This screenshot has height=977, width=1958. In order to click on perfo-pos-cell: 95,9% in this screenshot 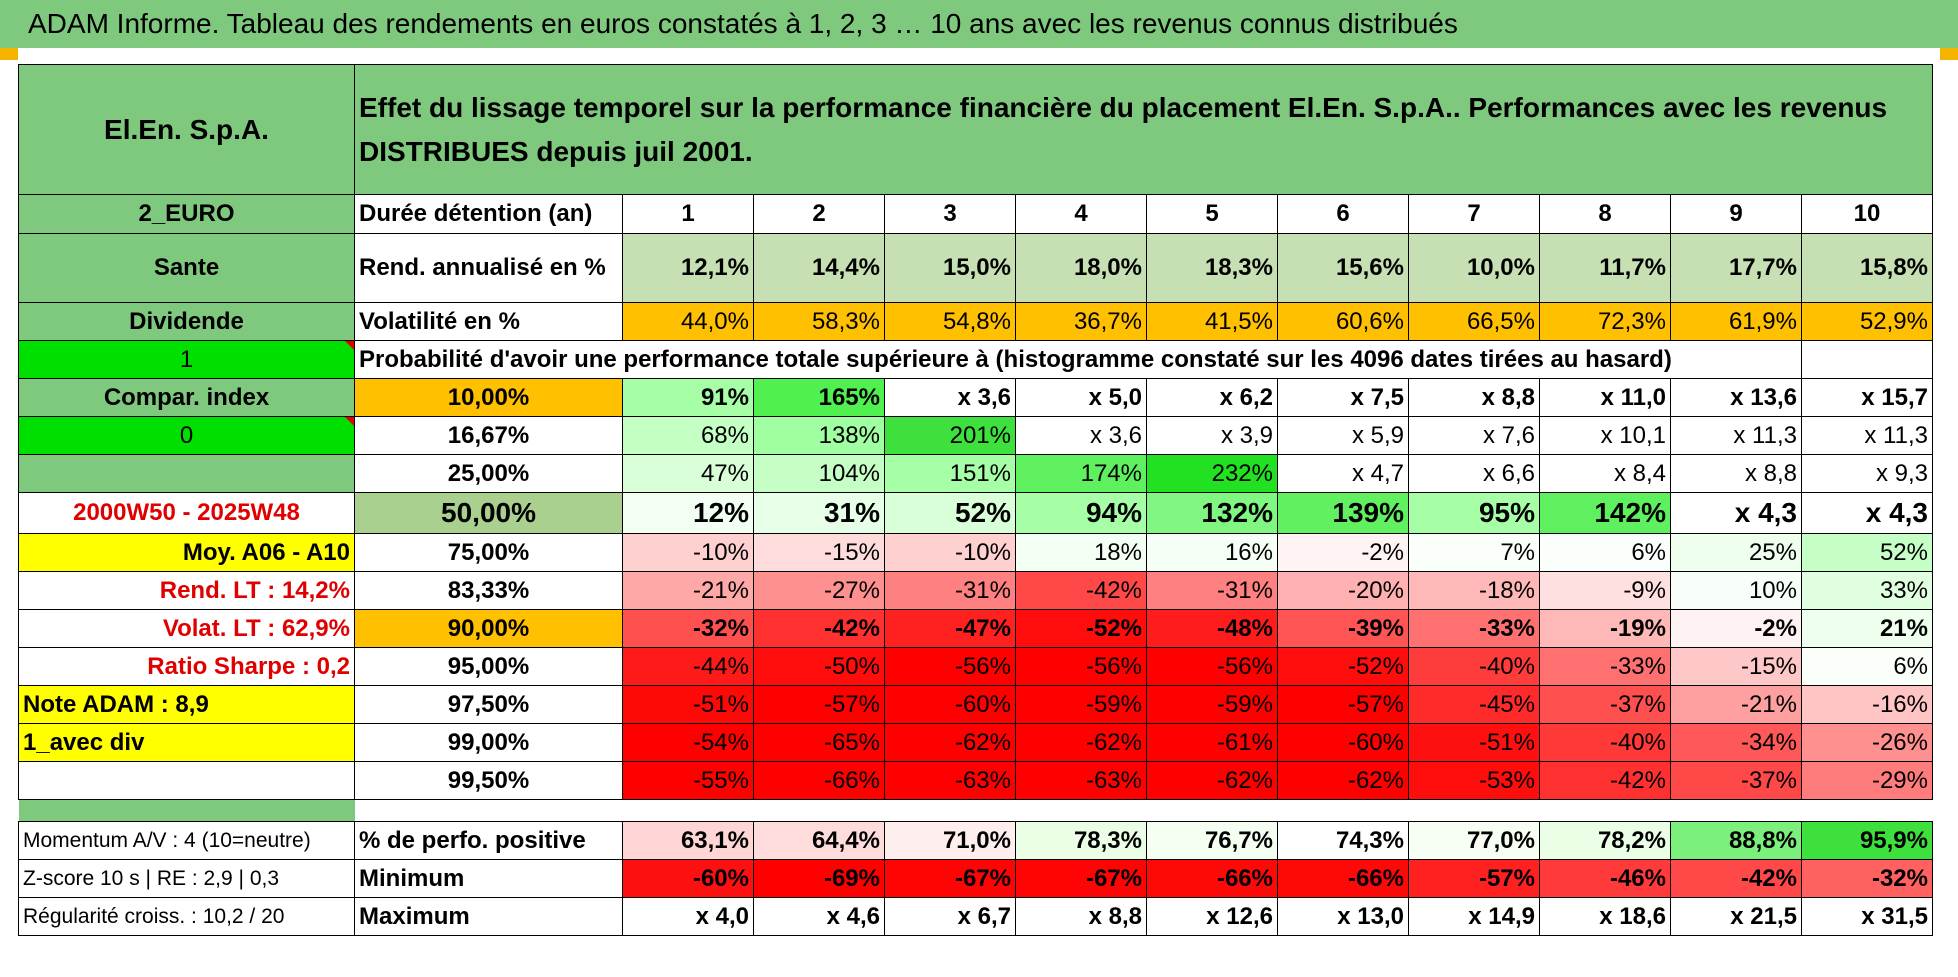, I will do `click(1867, 840)`.